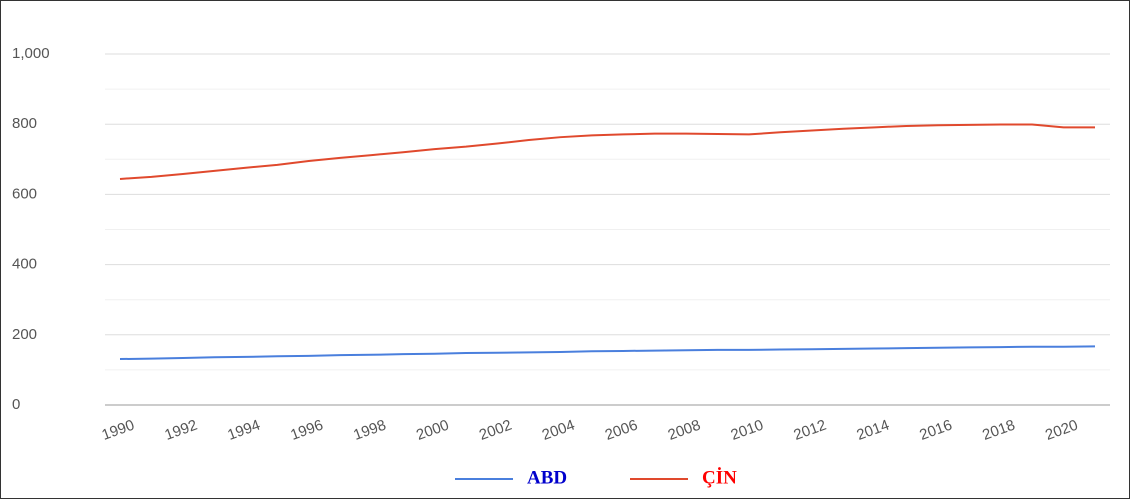  What do you see at coordinates (31, 53) in the screenshot?
I see `y-tick-label: 1,000` at bounding box center [31, 53].